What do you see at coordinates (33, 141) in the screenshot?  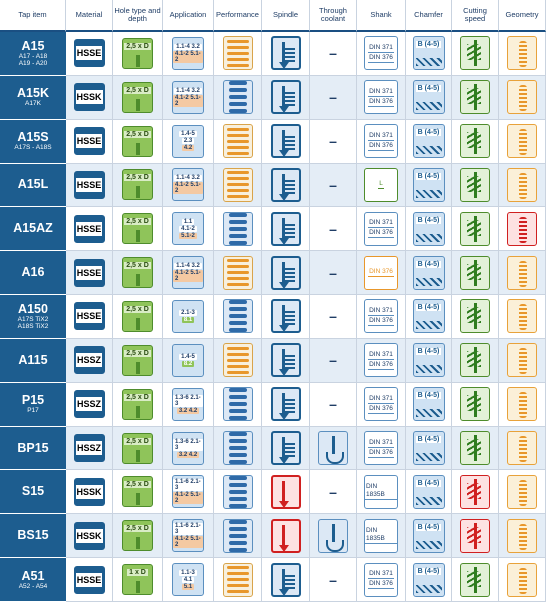 I see `tap-item-cell: A15S A17S - A18S` at bounding box center [33, 141].